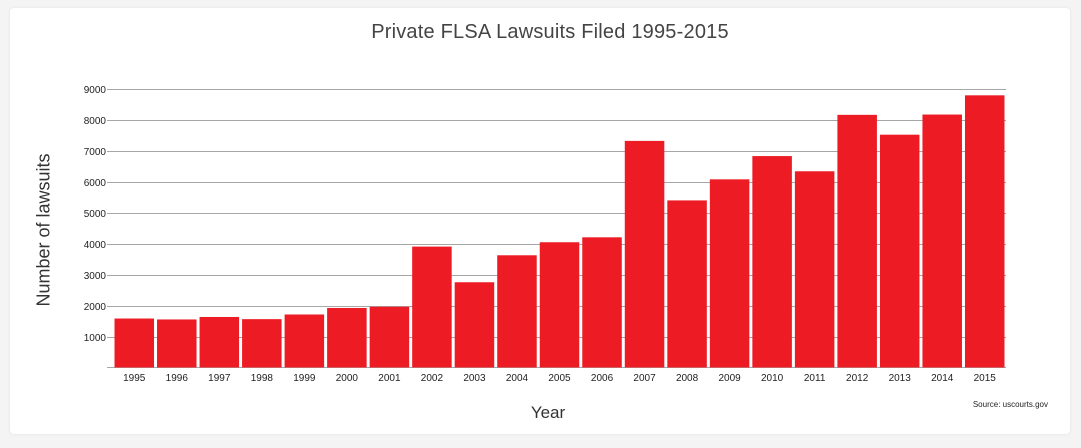  I want to click on x-tick-label: 2000, so click(347, 378).